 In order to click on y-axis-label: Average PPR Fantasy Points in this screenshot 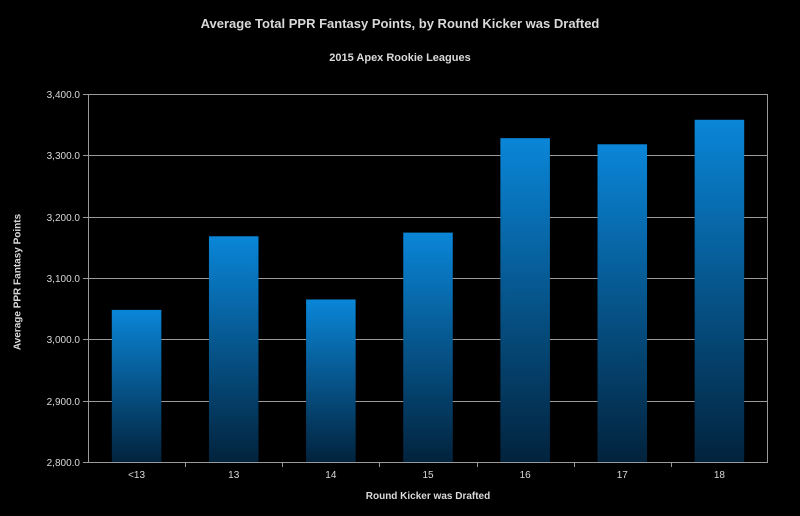, I will do `click(18, 282)`.